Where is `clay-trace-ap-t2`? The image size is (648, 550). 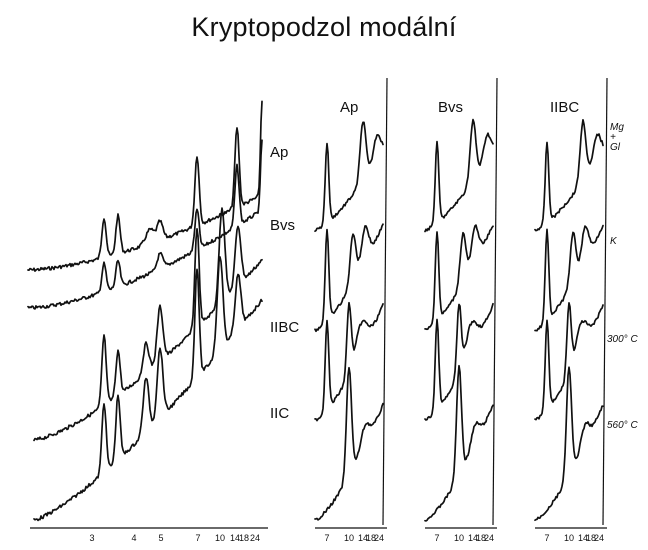 clay-trace-ap-t2 is located at coordinates (349, 361).